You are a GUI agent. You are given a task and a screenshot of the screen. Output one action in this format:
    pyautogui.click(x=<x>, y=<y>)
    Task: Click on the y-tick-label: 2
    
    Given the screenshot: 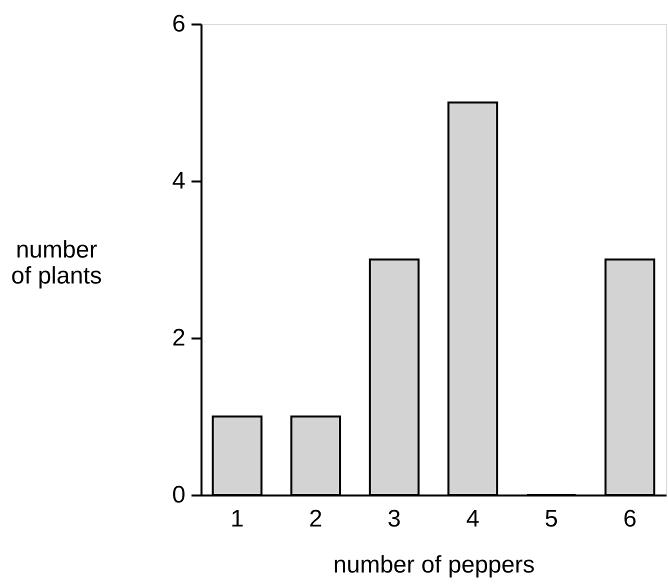 What is the action you would take?
    pyautogui.click(x=179, y=338)
    